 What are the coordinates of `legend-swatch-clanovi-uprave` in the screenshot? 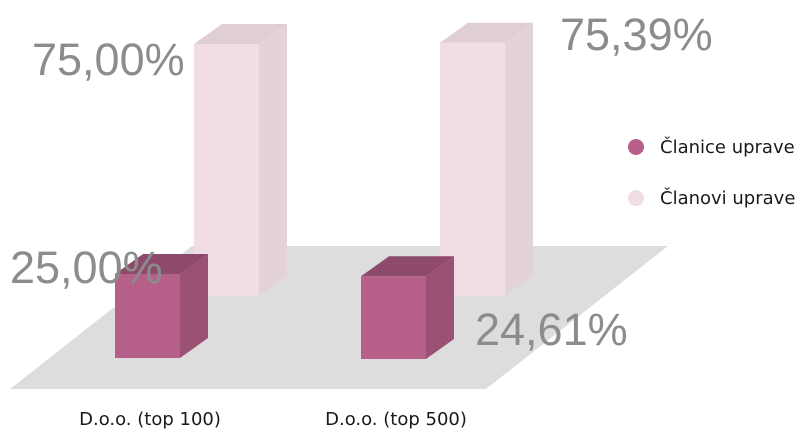 It's located at (636, 198).